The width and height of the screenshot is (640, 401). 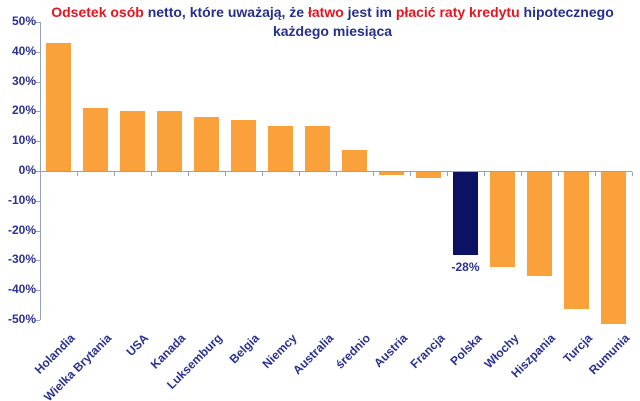 I want to click on category-label: Francja, so click(x=427, y=351).